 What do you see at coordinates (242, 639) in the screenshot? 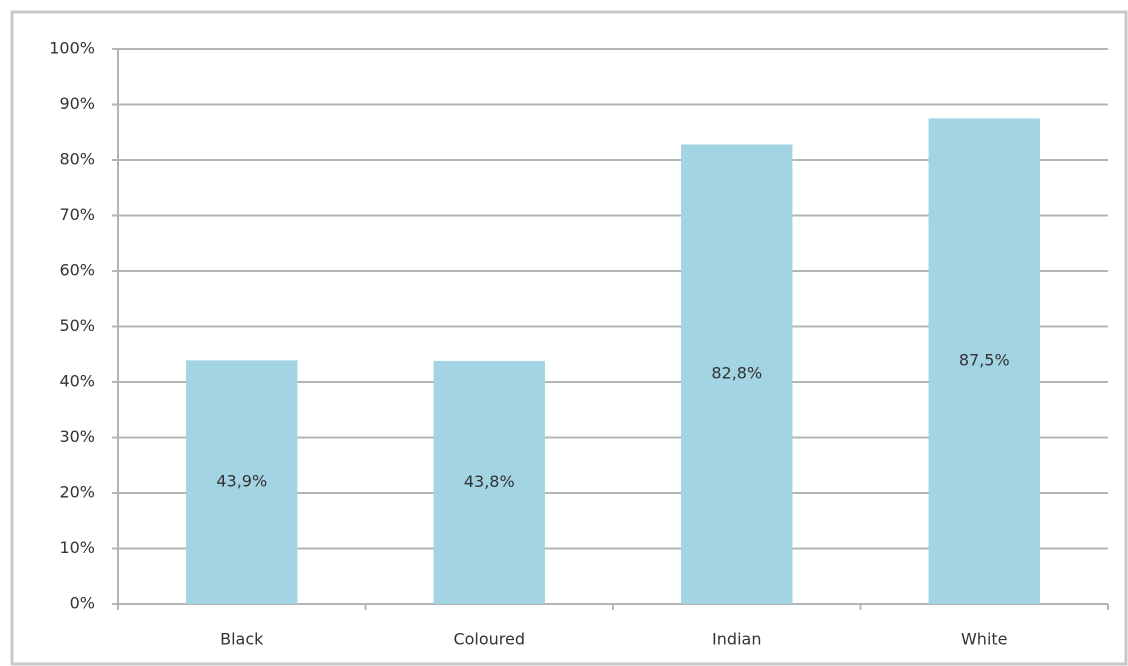
I see `x-tick-label: Black` at bounding box center [242, 639].